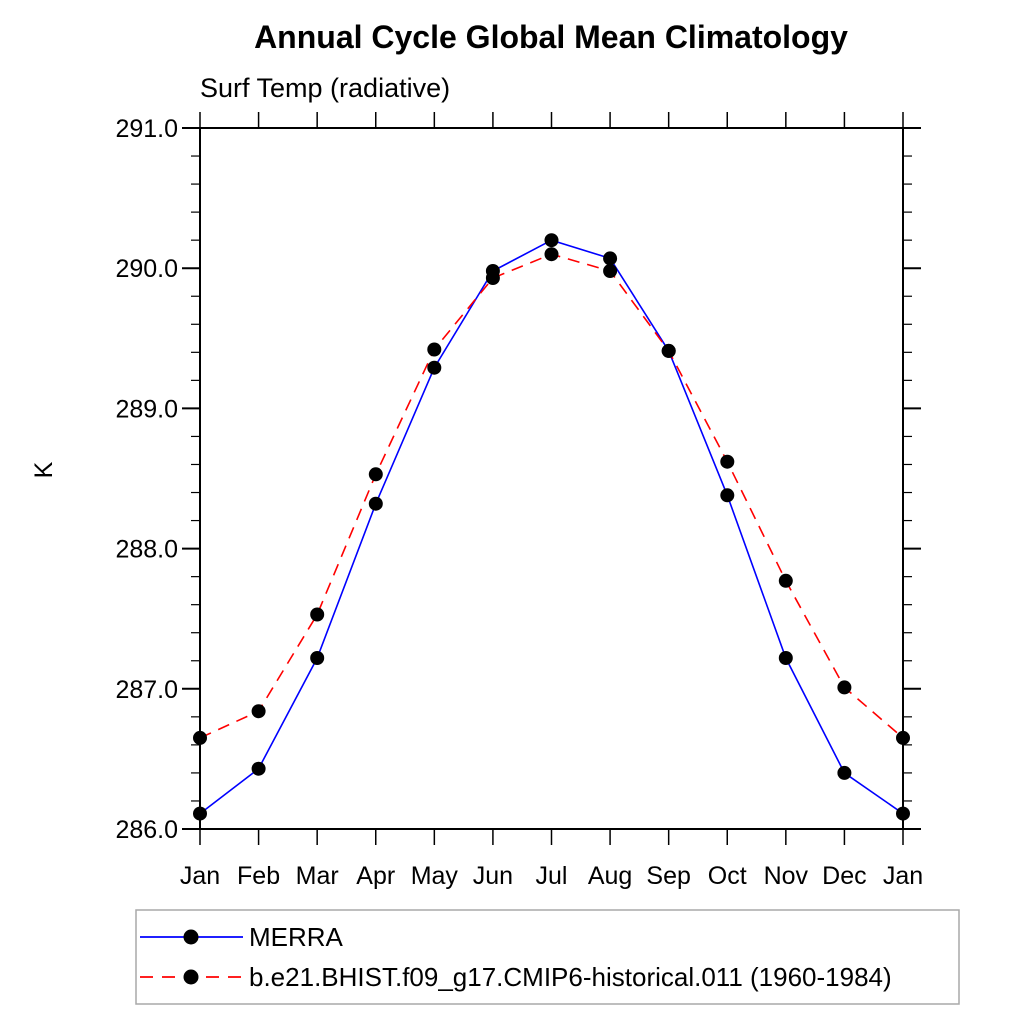 The width and height of the screenshot is (1024, 1024). Describe the element at coordinates (146, 830) in the screenshot. I see `y-axis-tick-label: 286.0` at that location.